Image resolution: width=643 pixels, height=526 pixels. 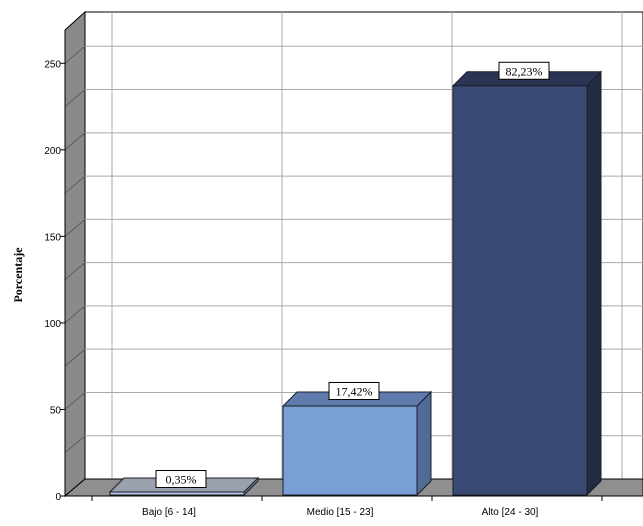 What do you see at coordinates (18, 275) in the screenshot?
I see `y-axis-label: Porcentaje` at bounding box center [18, 275].